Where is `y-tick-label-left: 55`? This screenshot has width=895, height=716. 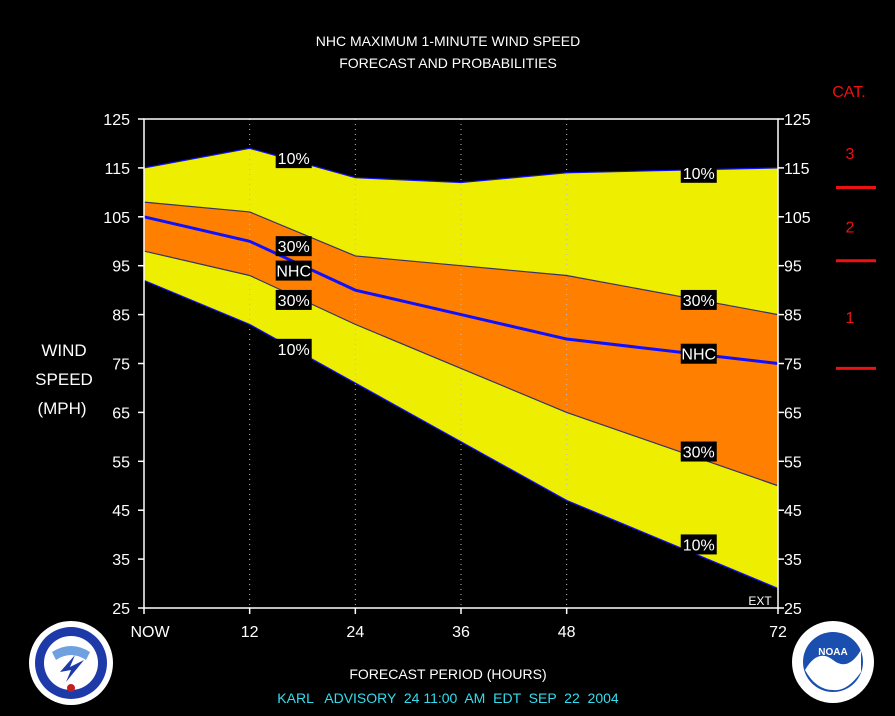 y-tick-label-left: 55 is located at coordinates (121, 462).